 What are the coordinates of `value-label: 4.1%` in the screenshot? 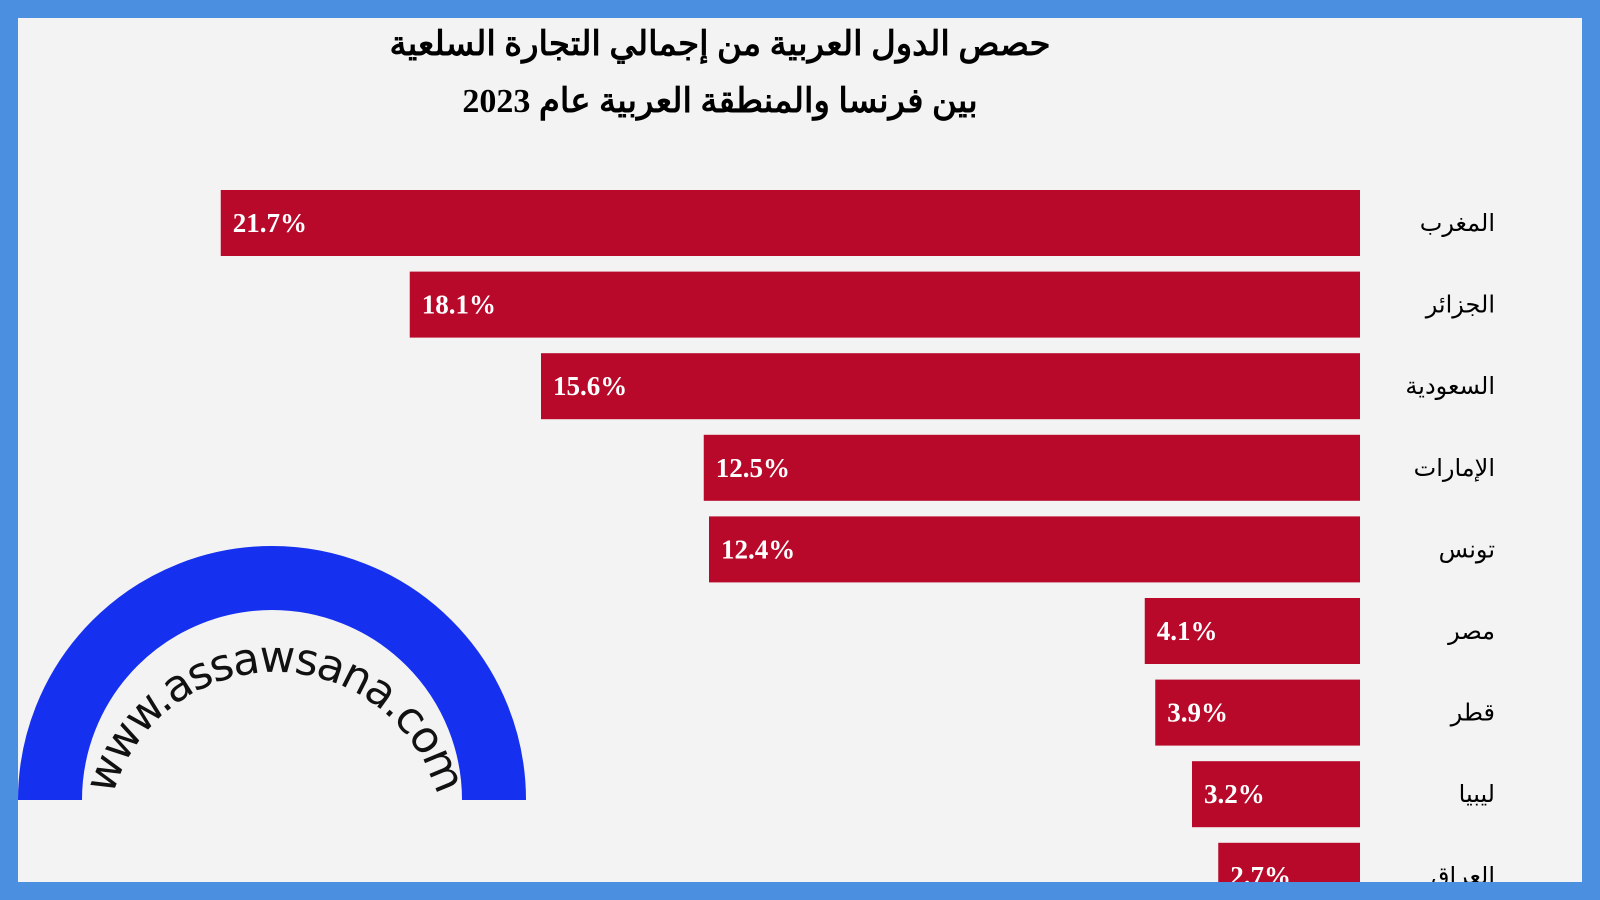 It's located at (1187, 631).